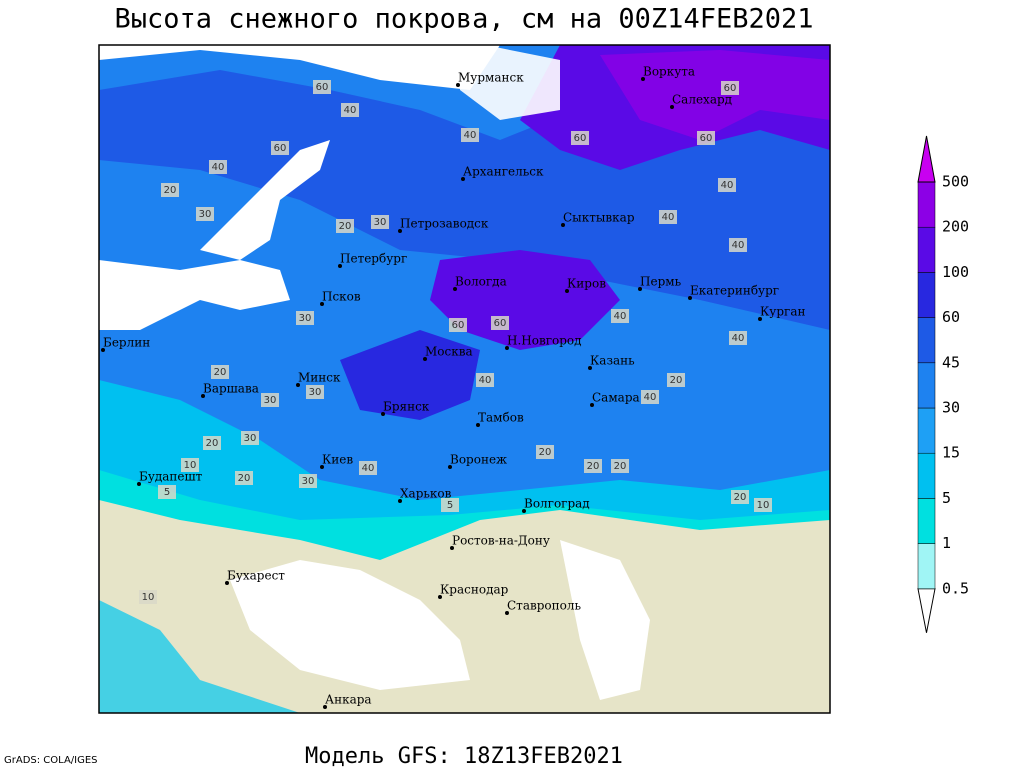  I want to click on city-label: Самара, so click(616, 398).